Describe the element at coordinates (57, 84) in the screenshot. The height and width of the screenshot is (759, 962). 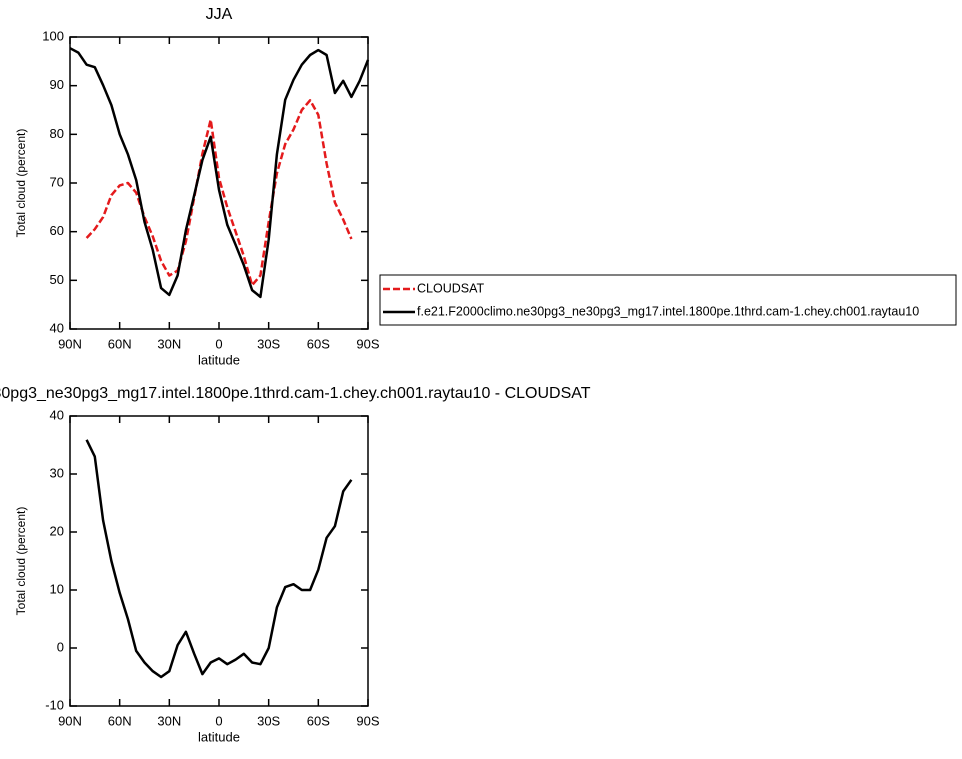
I see `y-tick-label: 90` at that location.